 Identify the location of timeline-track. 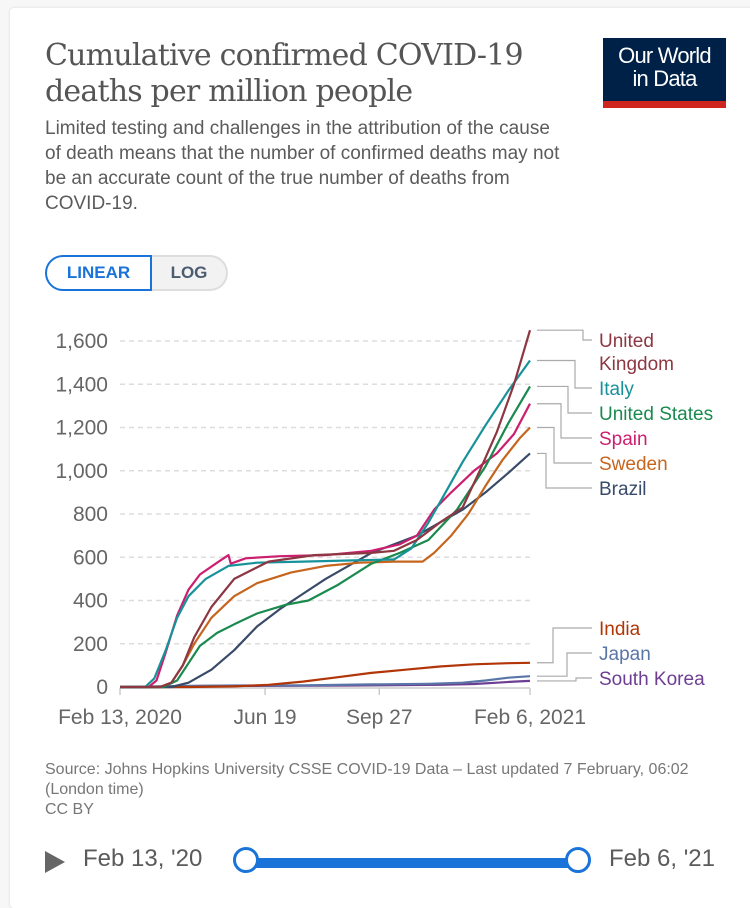
(411, 863).